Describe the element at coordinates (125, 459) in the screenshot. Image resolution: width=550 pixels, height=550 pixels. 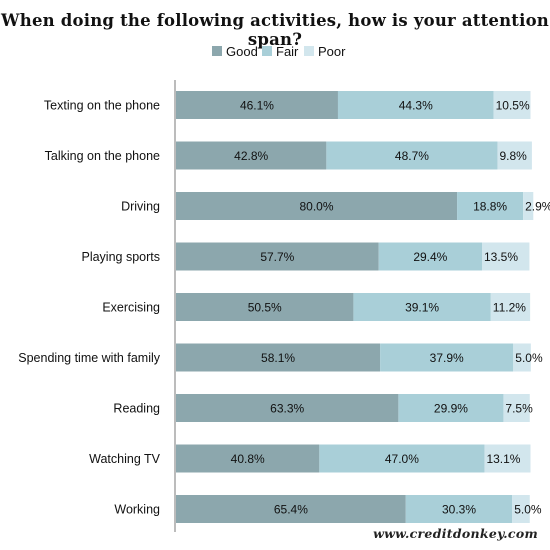
I see `category-label: Watching TV` at that location.